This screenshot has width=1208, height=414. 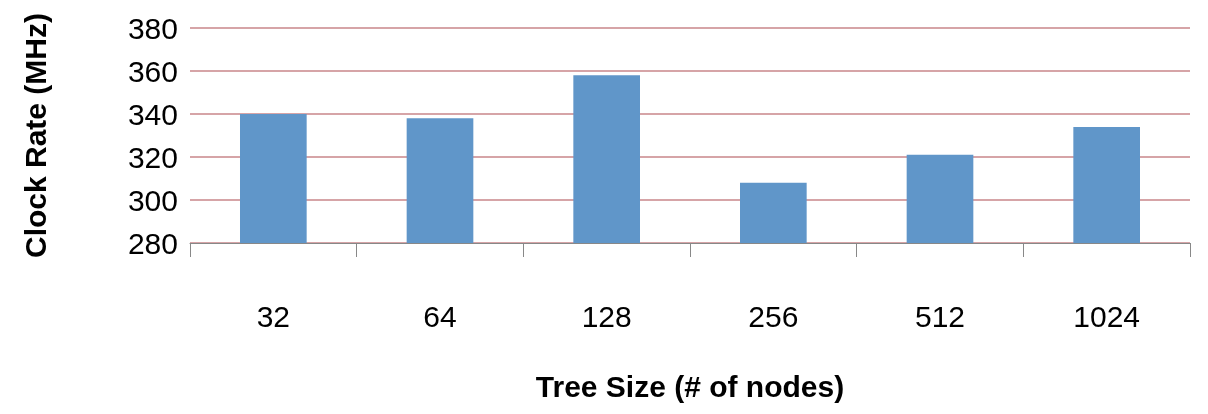 What do you see at coordinates (152, 200) in the screenshot?
I see `y-tick-label: 300` at bounding box center [152, 200].